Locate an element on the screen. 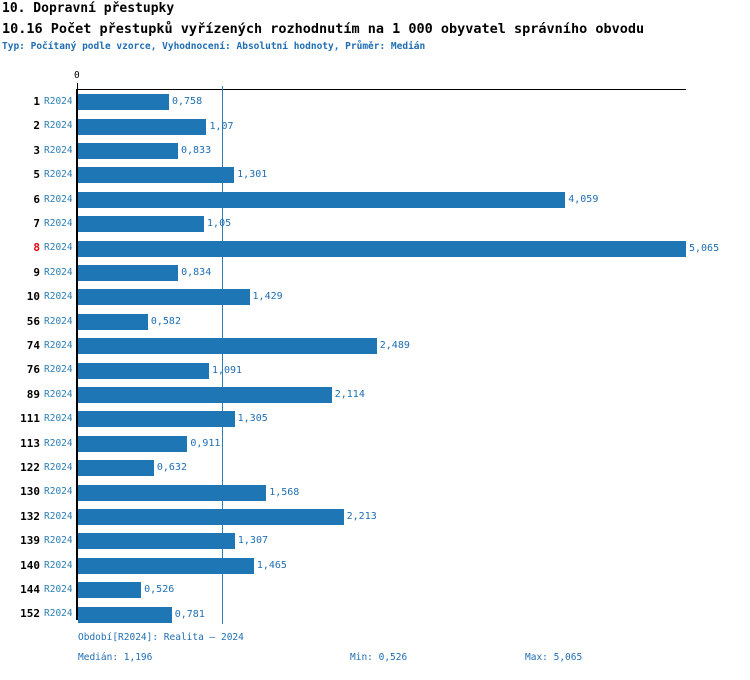 This screenshot has width=750, height=680. chapter-title: 10. Dopravní přestupky is located at coordinates (88, 8).